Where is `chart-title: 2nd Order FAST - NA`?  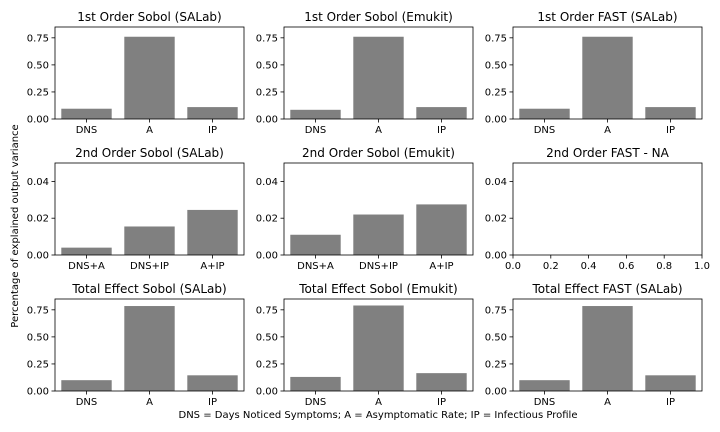
chart-title: 2nd Order FAST - NA is located at coordinates (607, 153).